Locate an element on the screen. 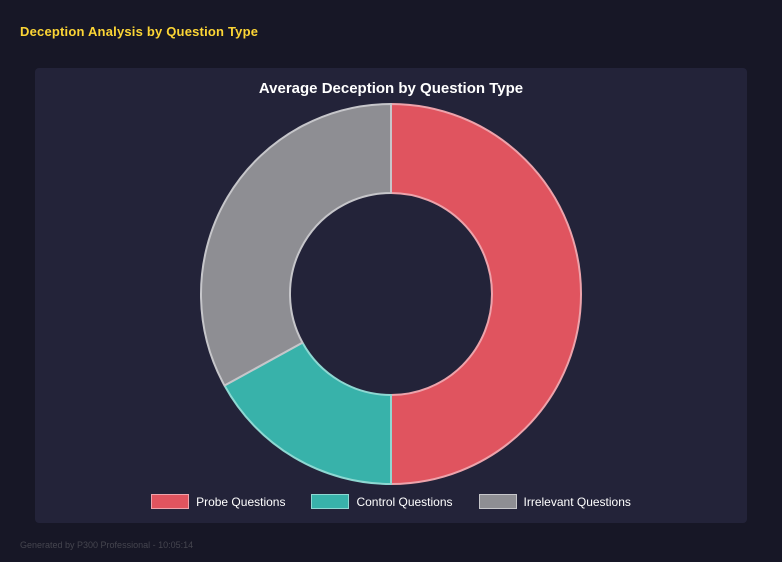 This screenshot has height=562, width=782. legend-item-control-questions: Control Questions is located at coordinates (382, 501).